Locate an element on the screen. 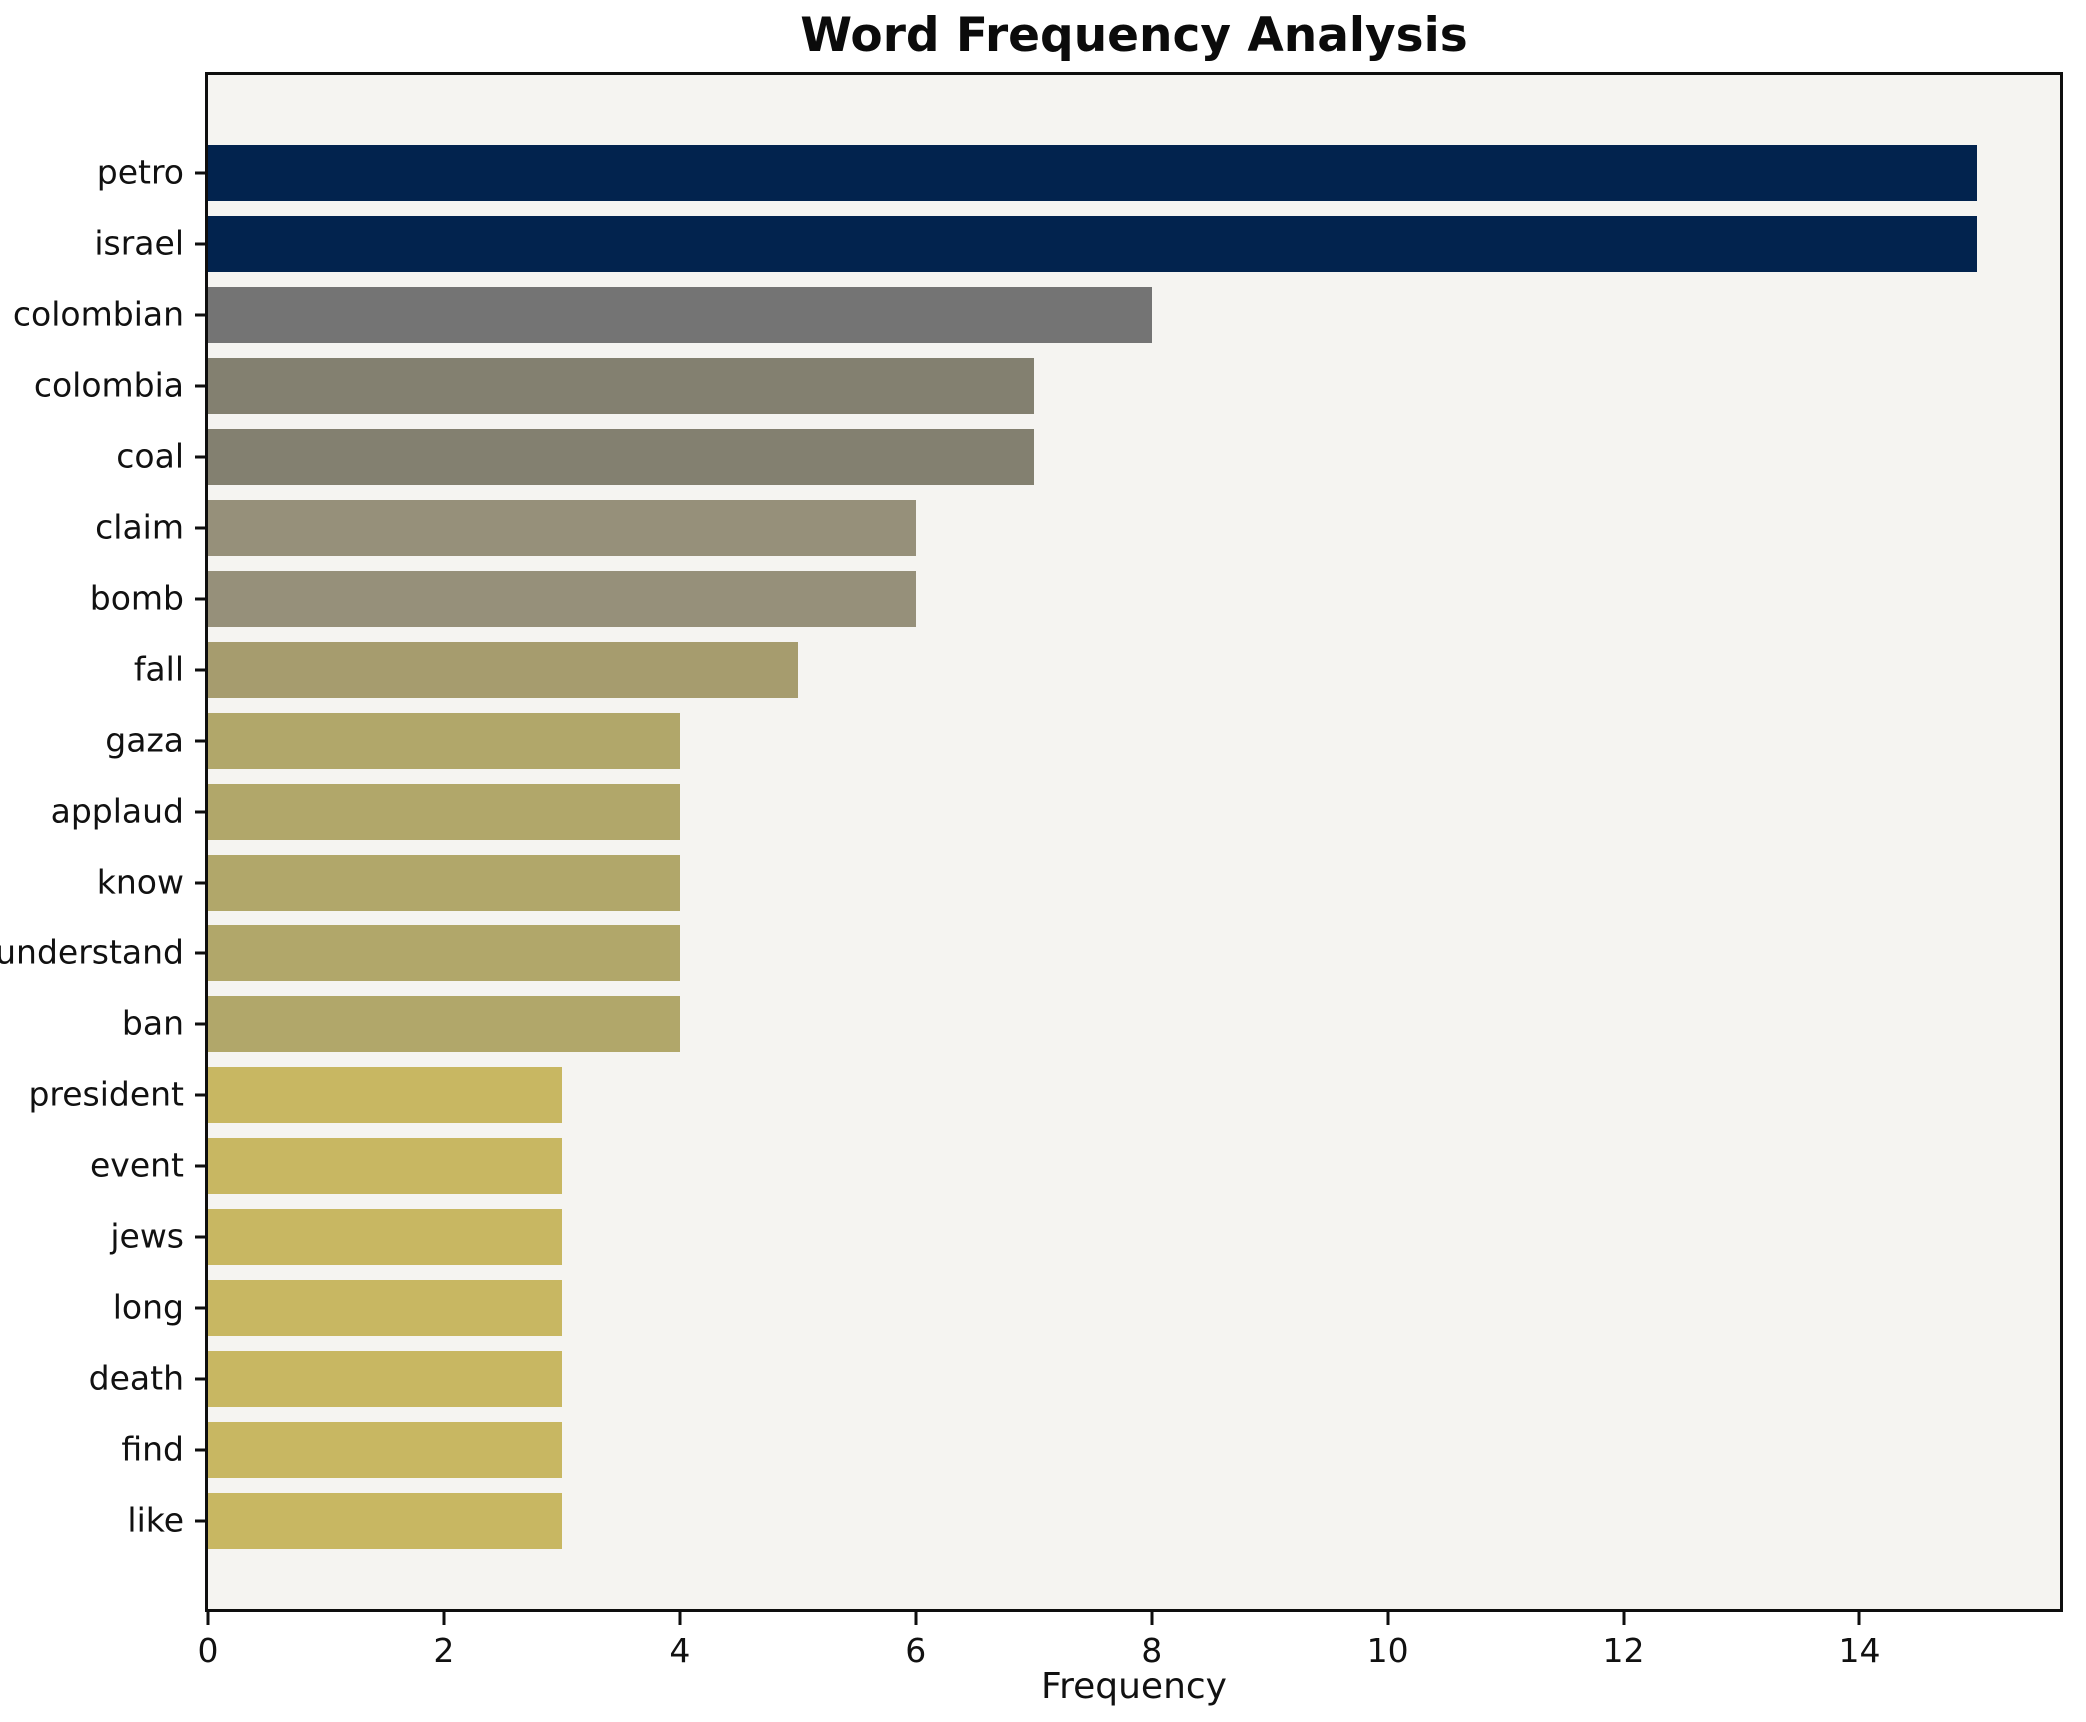 The image size is (2086, 1722). y-tick-label-colombia: colombia is located at coordinates (108, 385).